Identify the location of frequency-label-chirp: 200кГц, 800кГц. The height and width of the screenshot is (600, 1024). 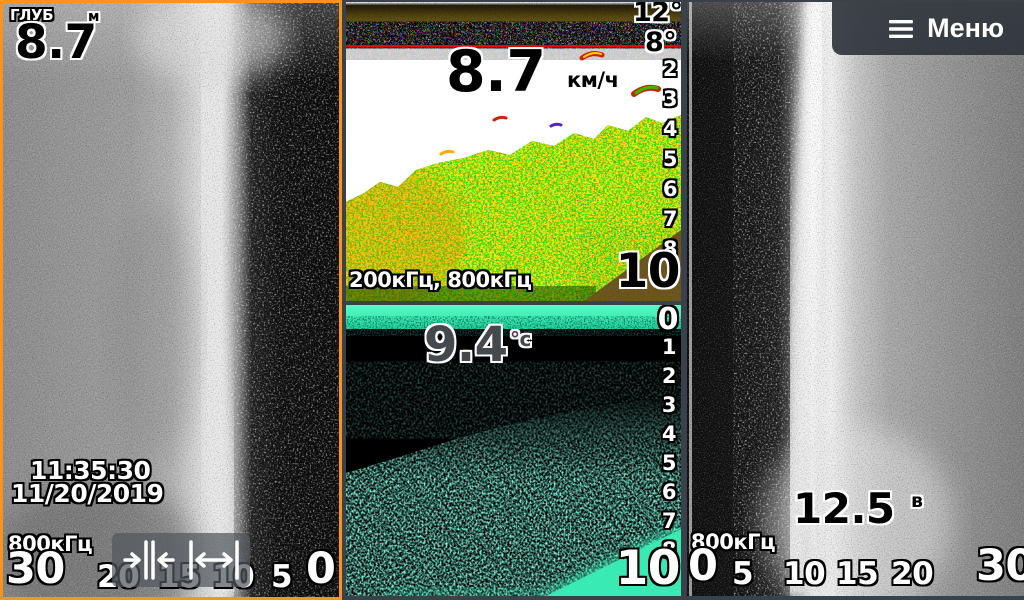
(440, 280).